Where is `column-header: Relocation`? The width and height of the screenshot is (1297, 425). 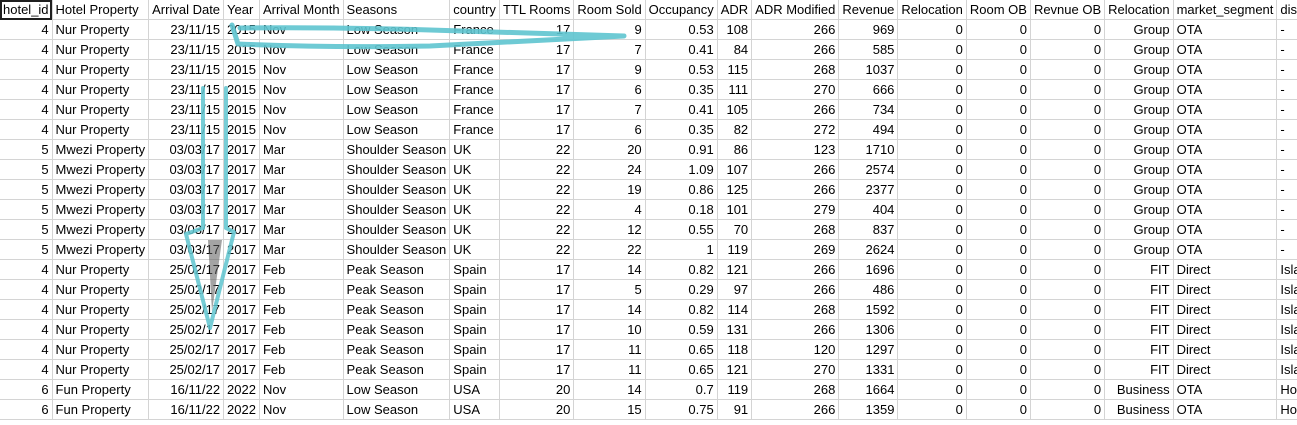 column-header: Relocation is located at coordinates (932, 10).